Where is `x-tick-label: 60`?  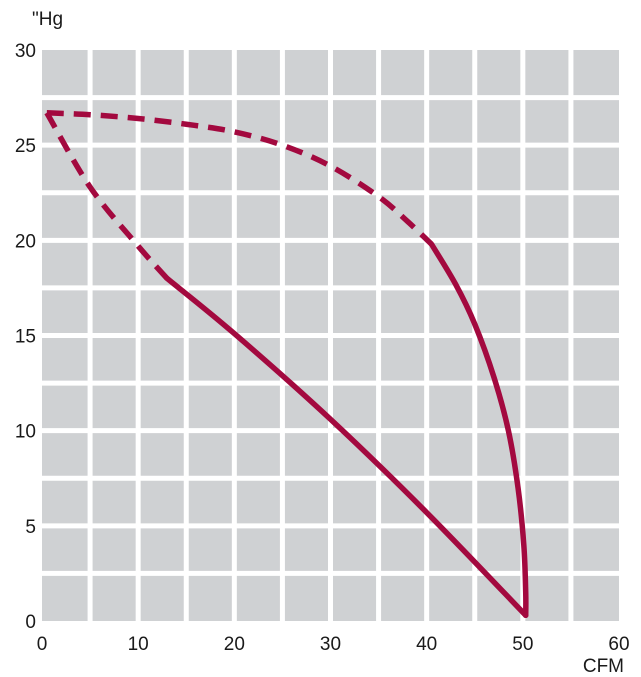 x-tick-label: 60 is located at coordinates (618, 644).